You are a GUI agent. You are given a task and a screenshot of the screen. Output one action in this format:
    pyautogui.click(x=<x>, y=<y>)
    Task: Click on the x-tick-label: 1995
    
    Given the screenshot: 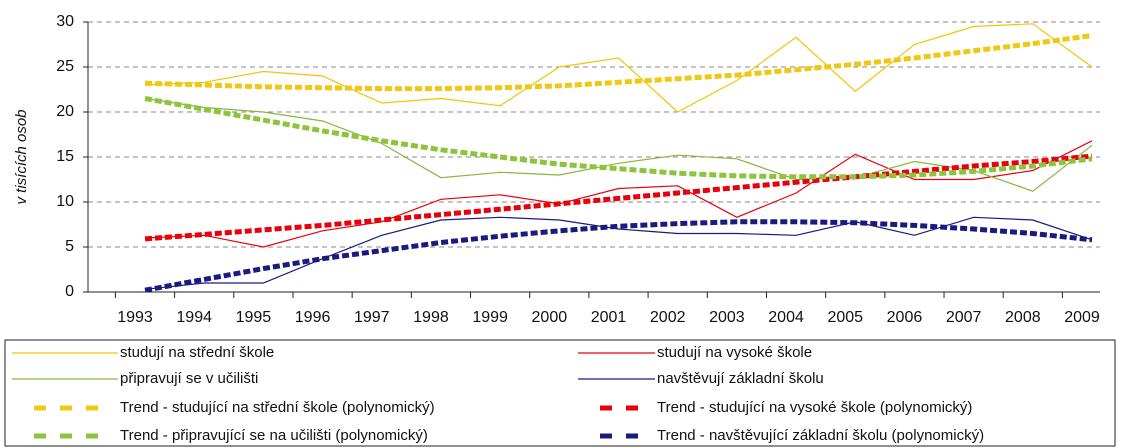 What is the action you would take?
    pyautogui.click(x=254, y=317)
    